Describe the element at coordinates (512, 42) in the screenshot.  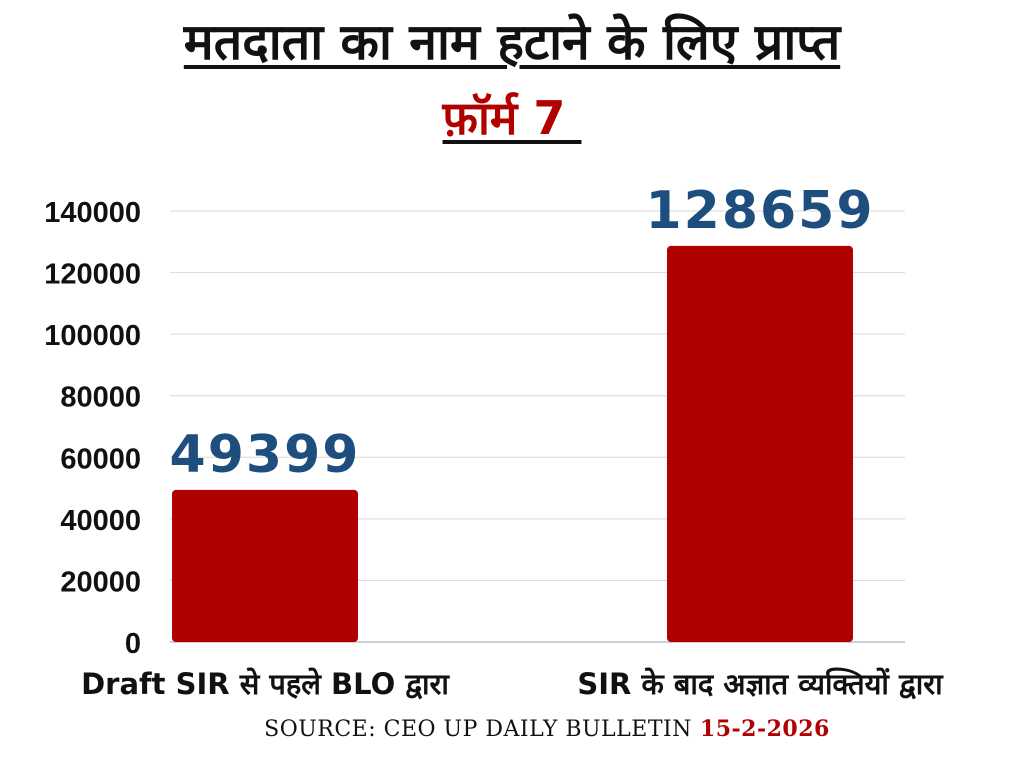
I see `chart-title: मतदाता का नाम हटाने के लिए प्राप्त` at that location.